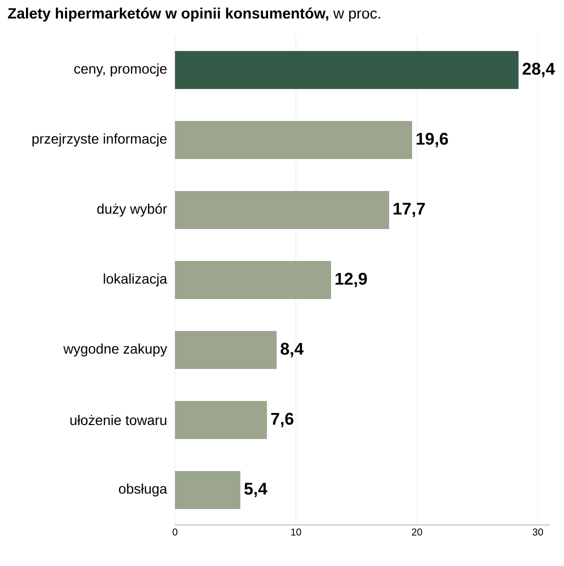 The width and height of the screenshot is (564, 566). I want to click on data-label: 19,6, so click(432, 140).